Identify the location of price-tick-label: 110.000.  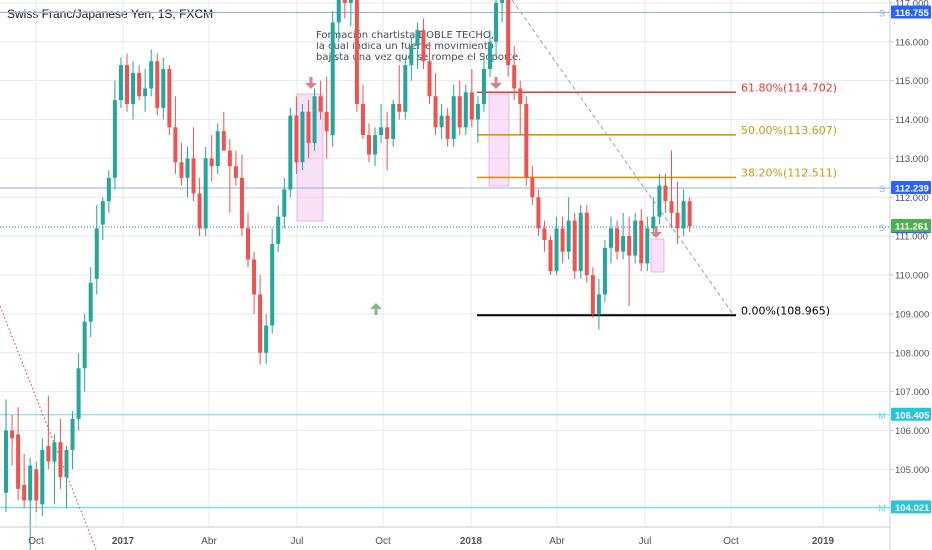
(912, 276).